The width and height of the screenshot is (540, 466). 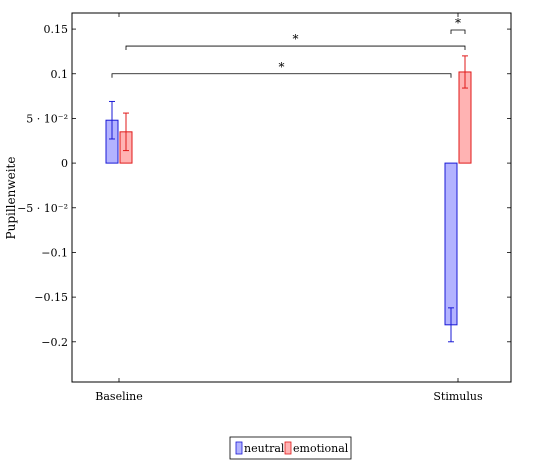 I want to click on y-tick-label: 0.15, so click(x=56, y=29).